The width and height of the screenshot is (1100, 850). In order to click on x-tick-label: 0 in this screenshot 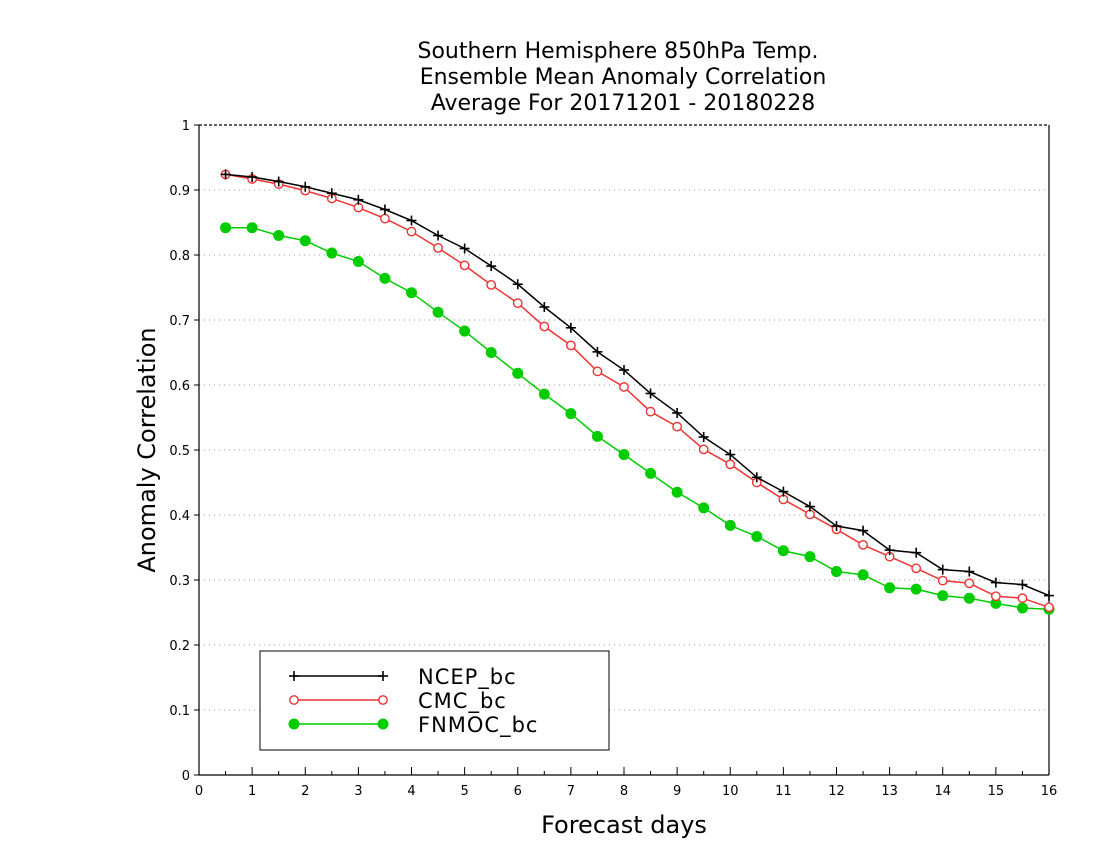, I will do `click(199, 791)`.